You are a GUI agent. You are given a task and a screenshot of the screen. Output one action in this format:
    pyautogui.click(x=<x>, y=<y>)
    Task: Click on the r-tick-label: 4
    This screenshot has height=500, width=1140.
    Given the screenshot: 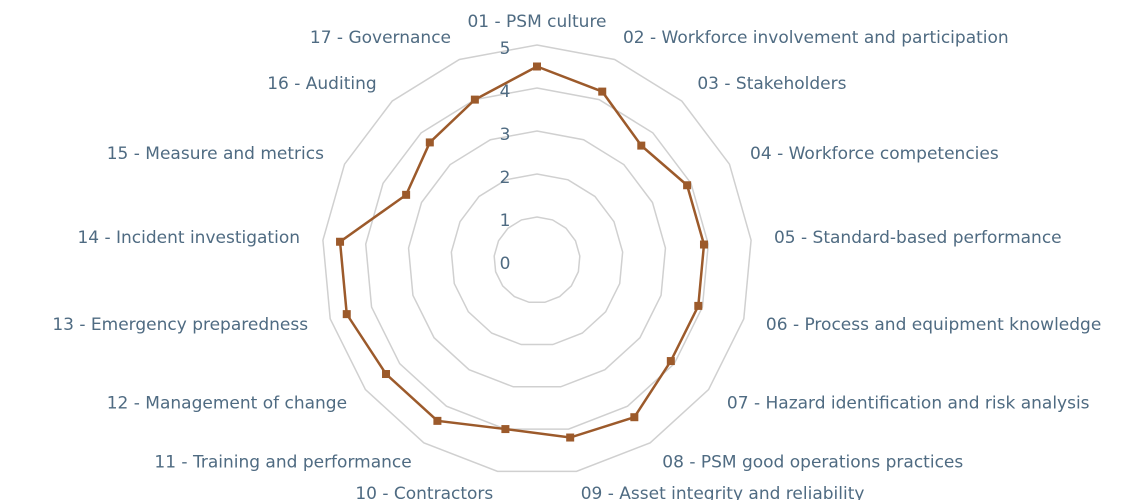 What is the action you would take?
    pyautogui.click(x=505, y=92)
    